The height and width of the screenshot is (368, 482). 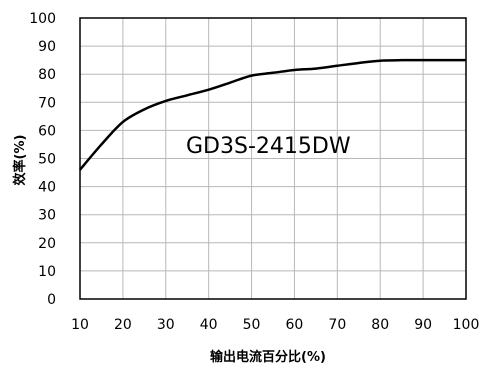 What do you see at coordinates (209, 325) in the screenshot?
I see `x-tick-label-40: 40` at bounding box center [209, 325].